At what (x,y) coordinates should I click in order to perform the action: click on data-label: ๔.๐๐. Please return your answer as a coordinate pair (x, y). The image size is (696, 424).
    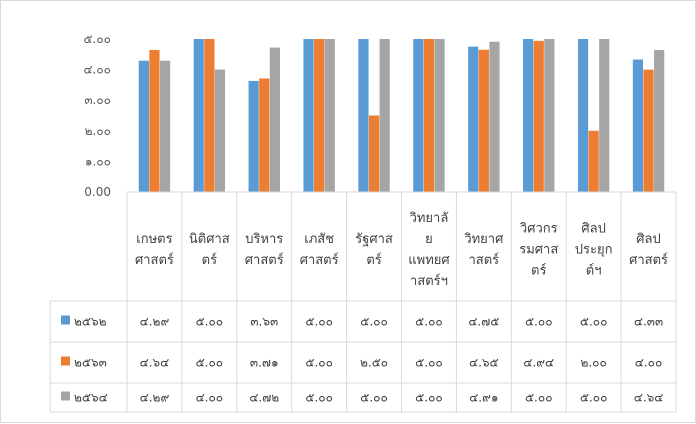
    Looking at the image, I should click on (210, 398).